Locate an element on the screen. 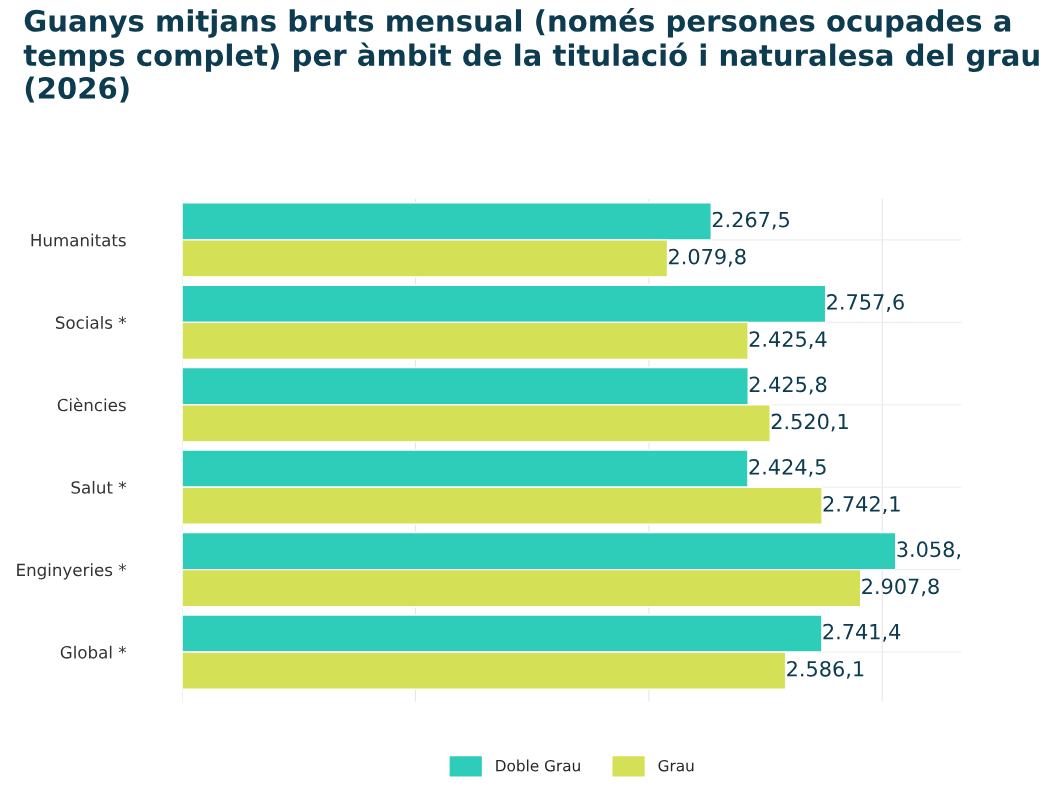  data-label: 2.267,5 is located at coordinates (750, 220).